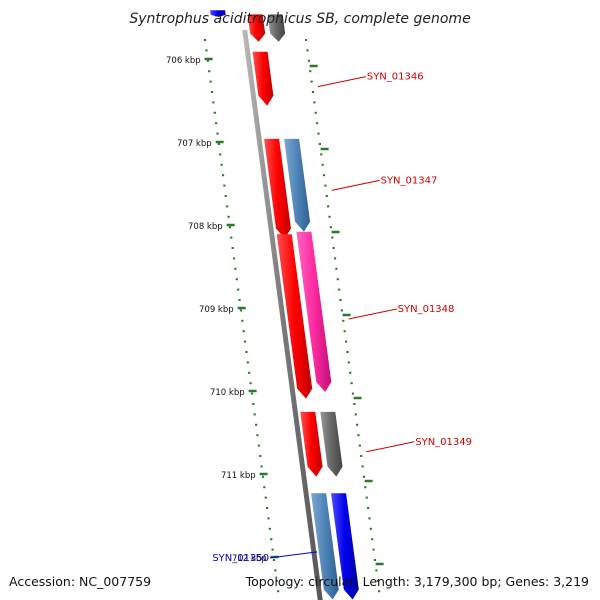 The width and height of the screenshot is (600, 600). Describe the element at coordinates (80, 581) in the screenshot. I see `accession-text: Accession: NC_007759` at that location.